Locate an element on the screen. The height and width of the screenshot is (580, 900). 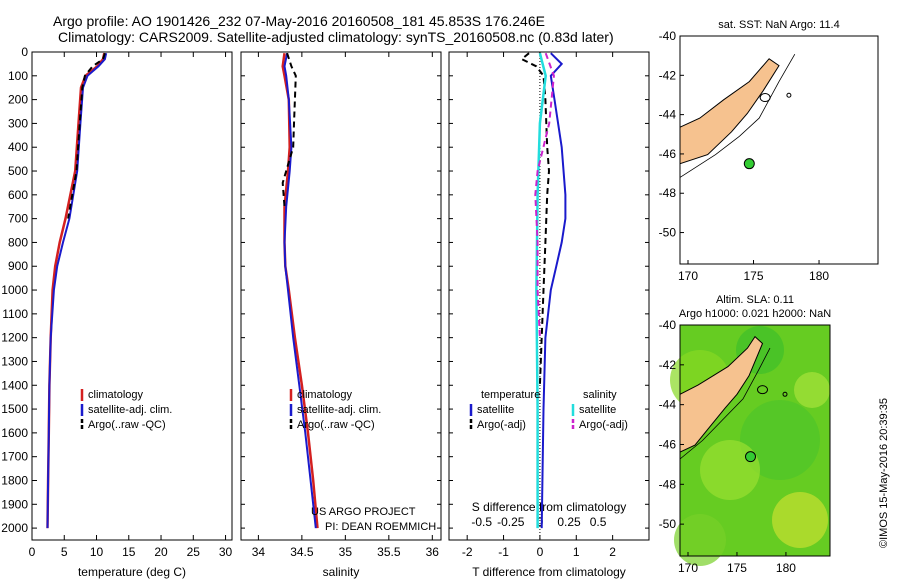
x-tick-label: -2 is located at coordinates (467, 552).